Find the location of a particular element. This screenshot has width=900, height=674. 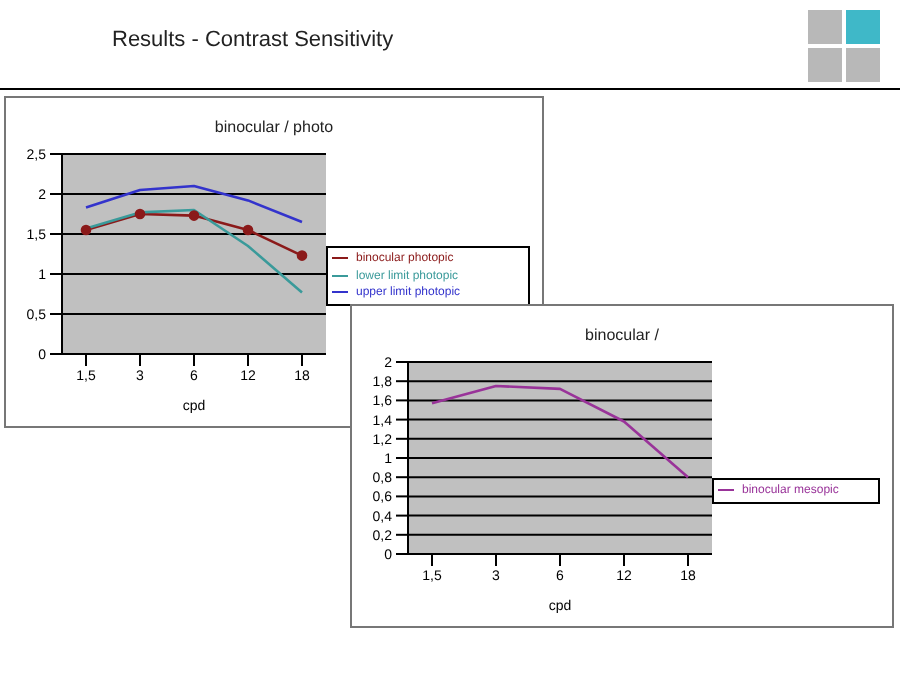

chart-title: binocular / is located at coordinates (622, 337).